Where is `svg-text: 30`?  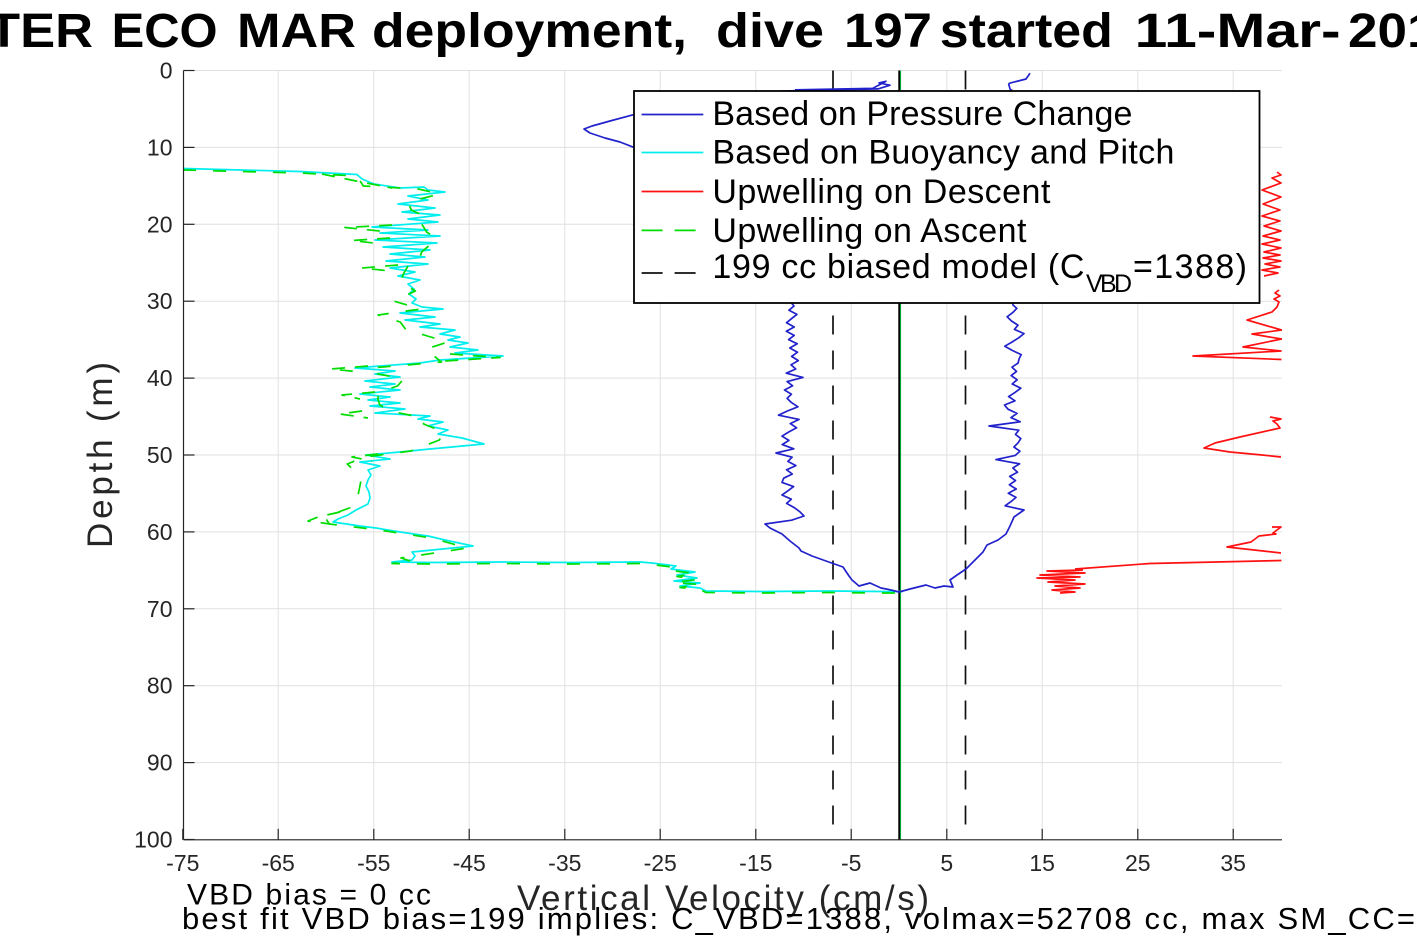
svg-text: 30 is located at coordinates (160, 301).